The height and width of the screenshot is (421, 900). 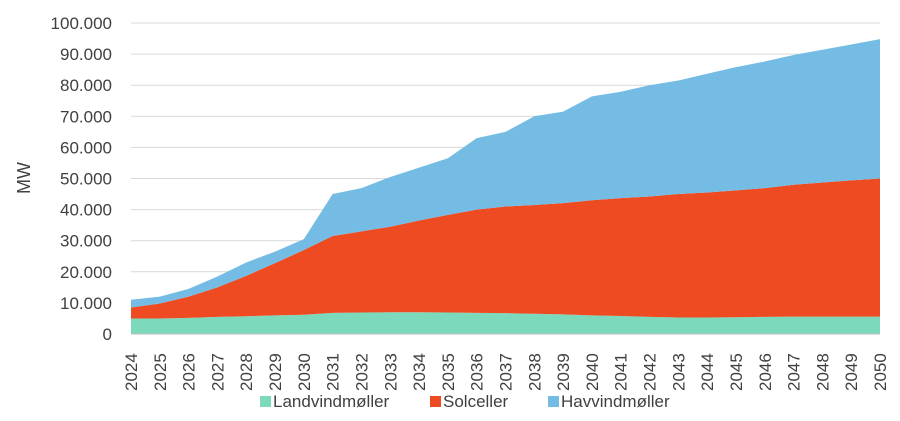 I want to click on y-tick-label: 90.000, so click(x=86, y=54).